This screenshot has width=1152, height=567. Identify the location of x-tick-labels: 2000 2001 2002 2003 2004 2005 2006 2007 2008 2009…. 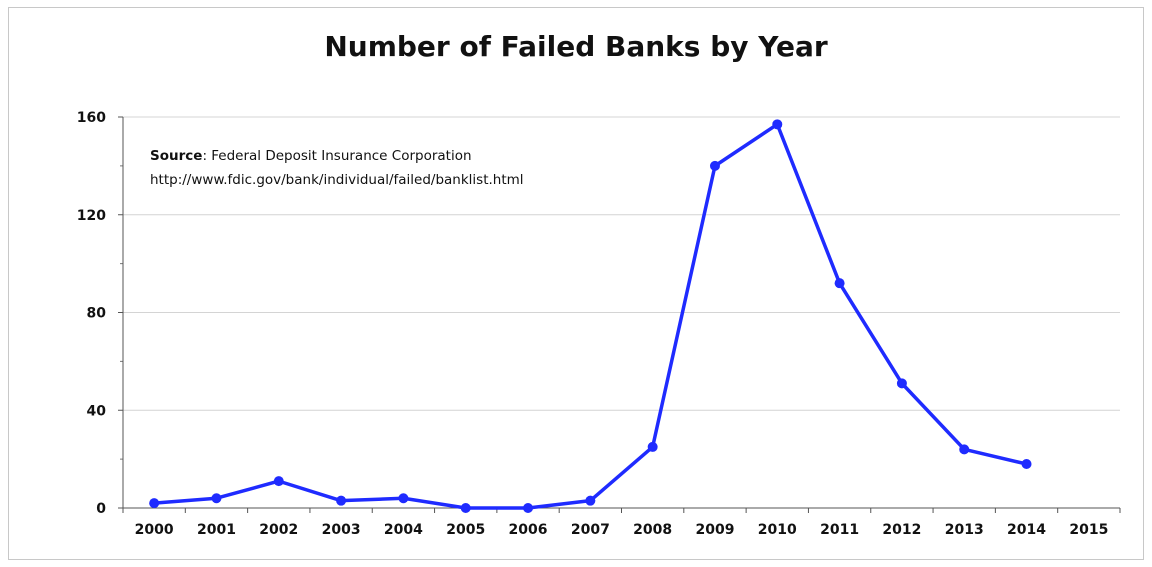
(622, 530).